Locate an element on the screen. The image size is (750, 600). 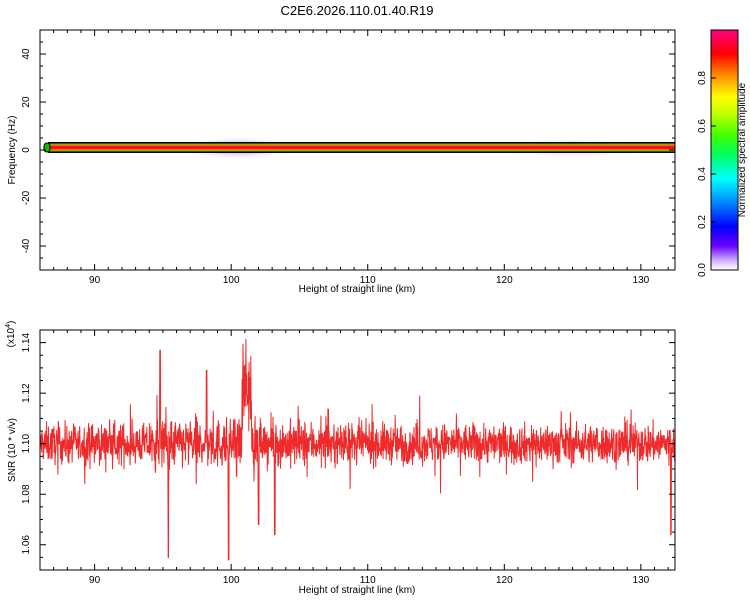
y-tick-label: 1.08 is located at coordinates (26, 494).